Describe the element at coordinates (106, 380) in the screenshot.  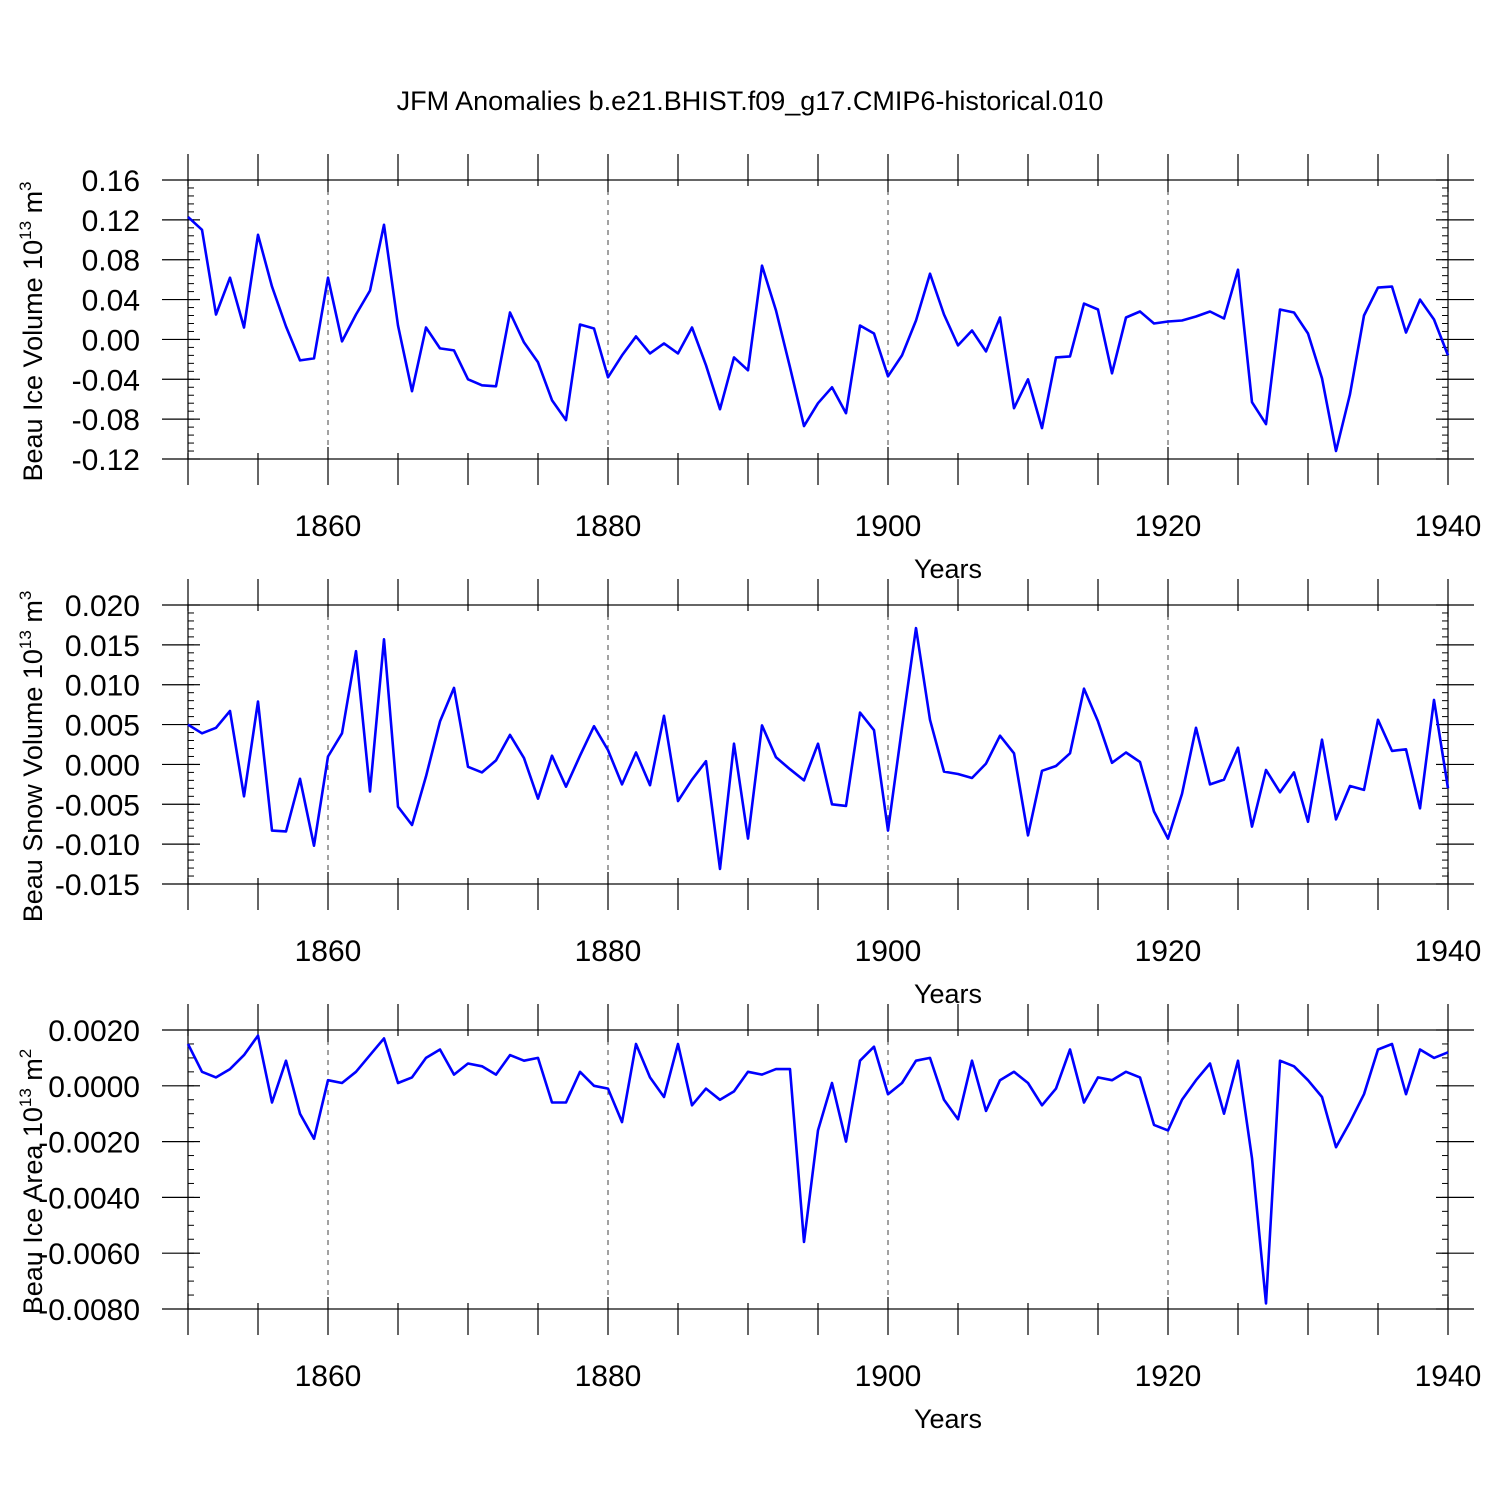
I see `y-tick-label: -0.04` at that location.